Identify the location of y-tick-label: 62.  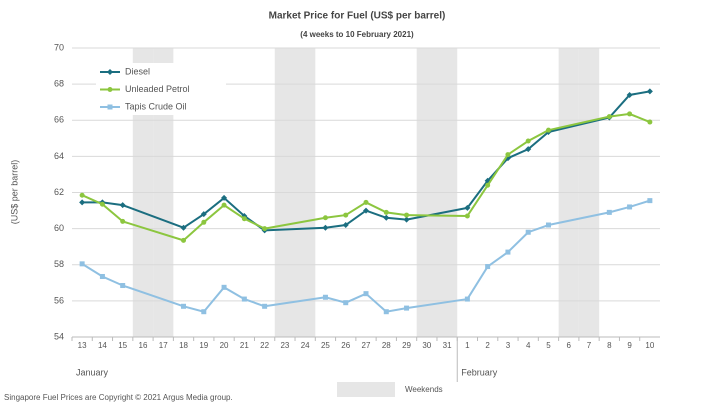
(59, 192).